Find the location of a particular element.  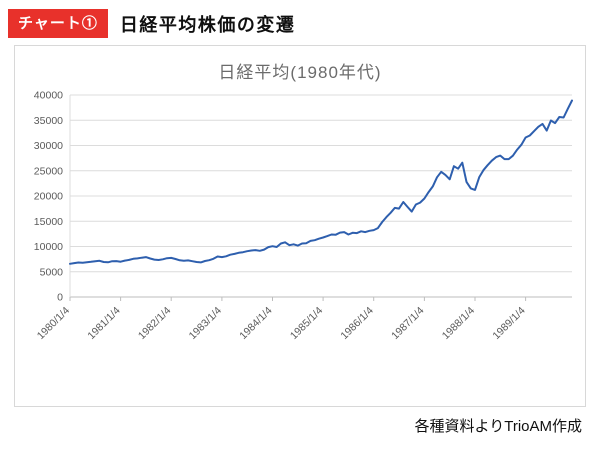

svg-text: 1986/1/4 is located at coordinates (356, 323).